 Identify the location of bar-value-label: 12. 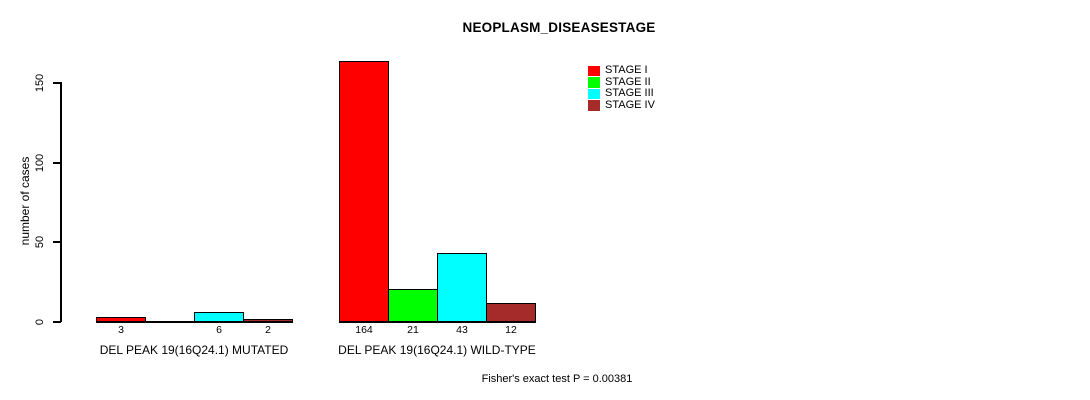
(511, 330).